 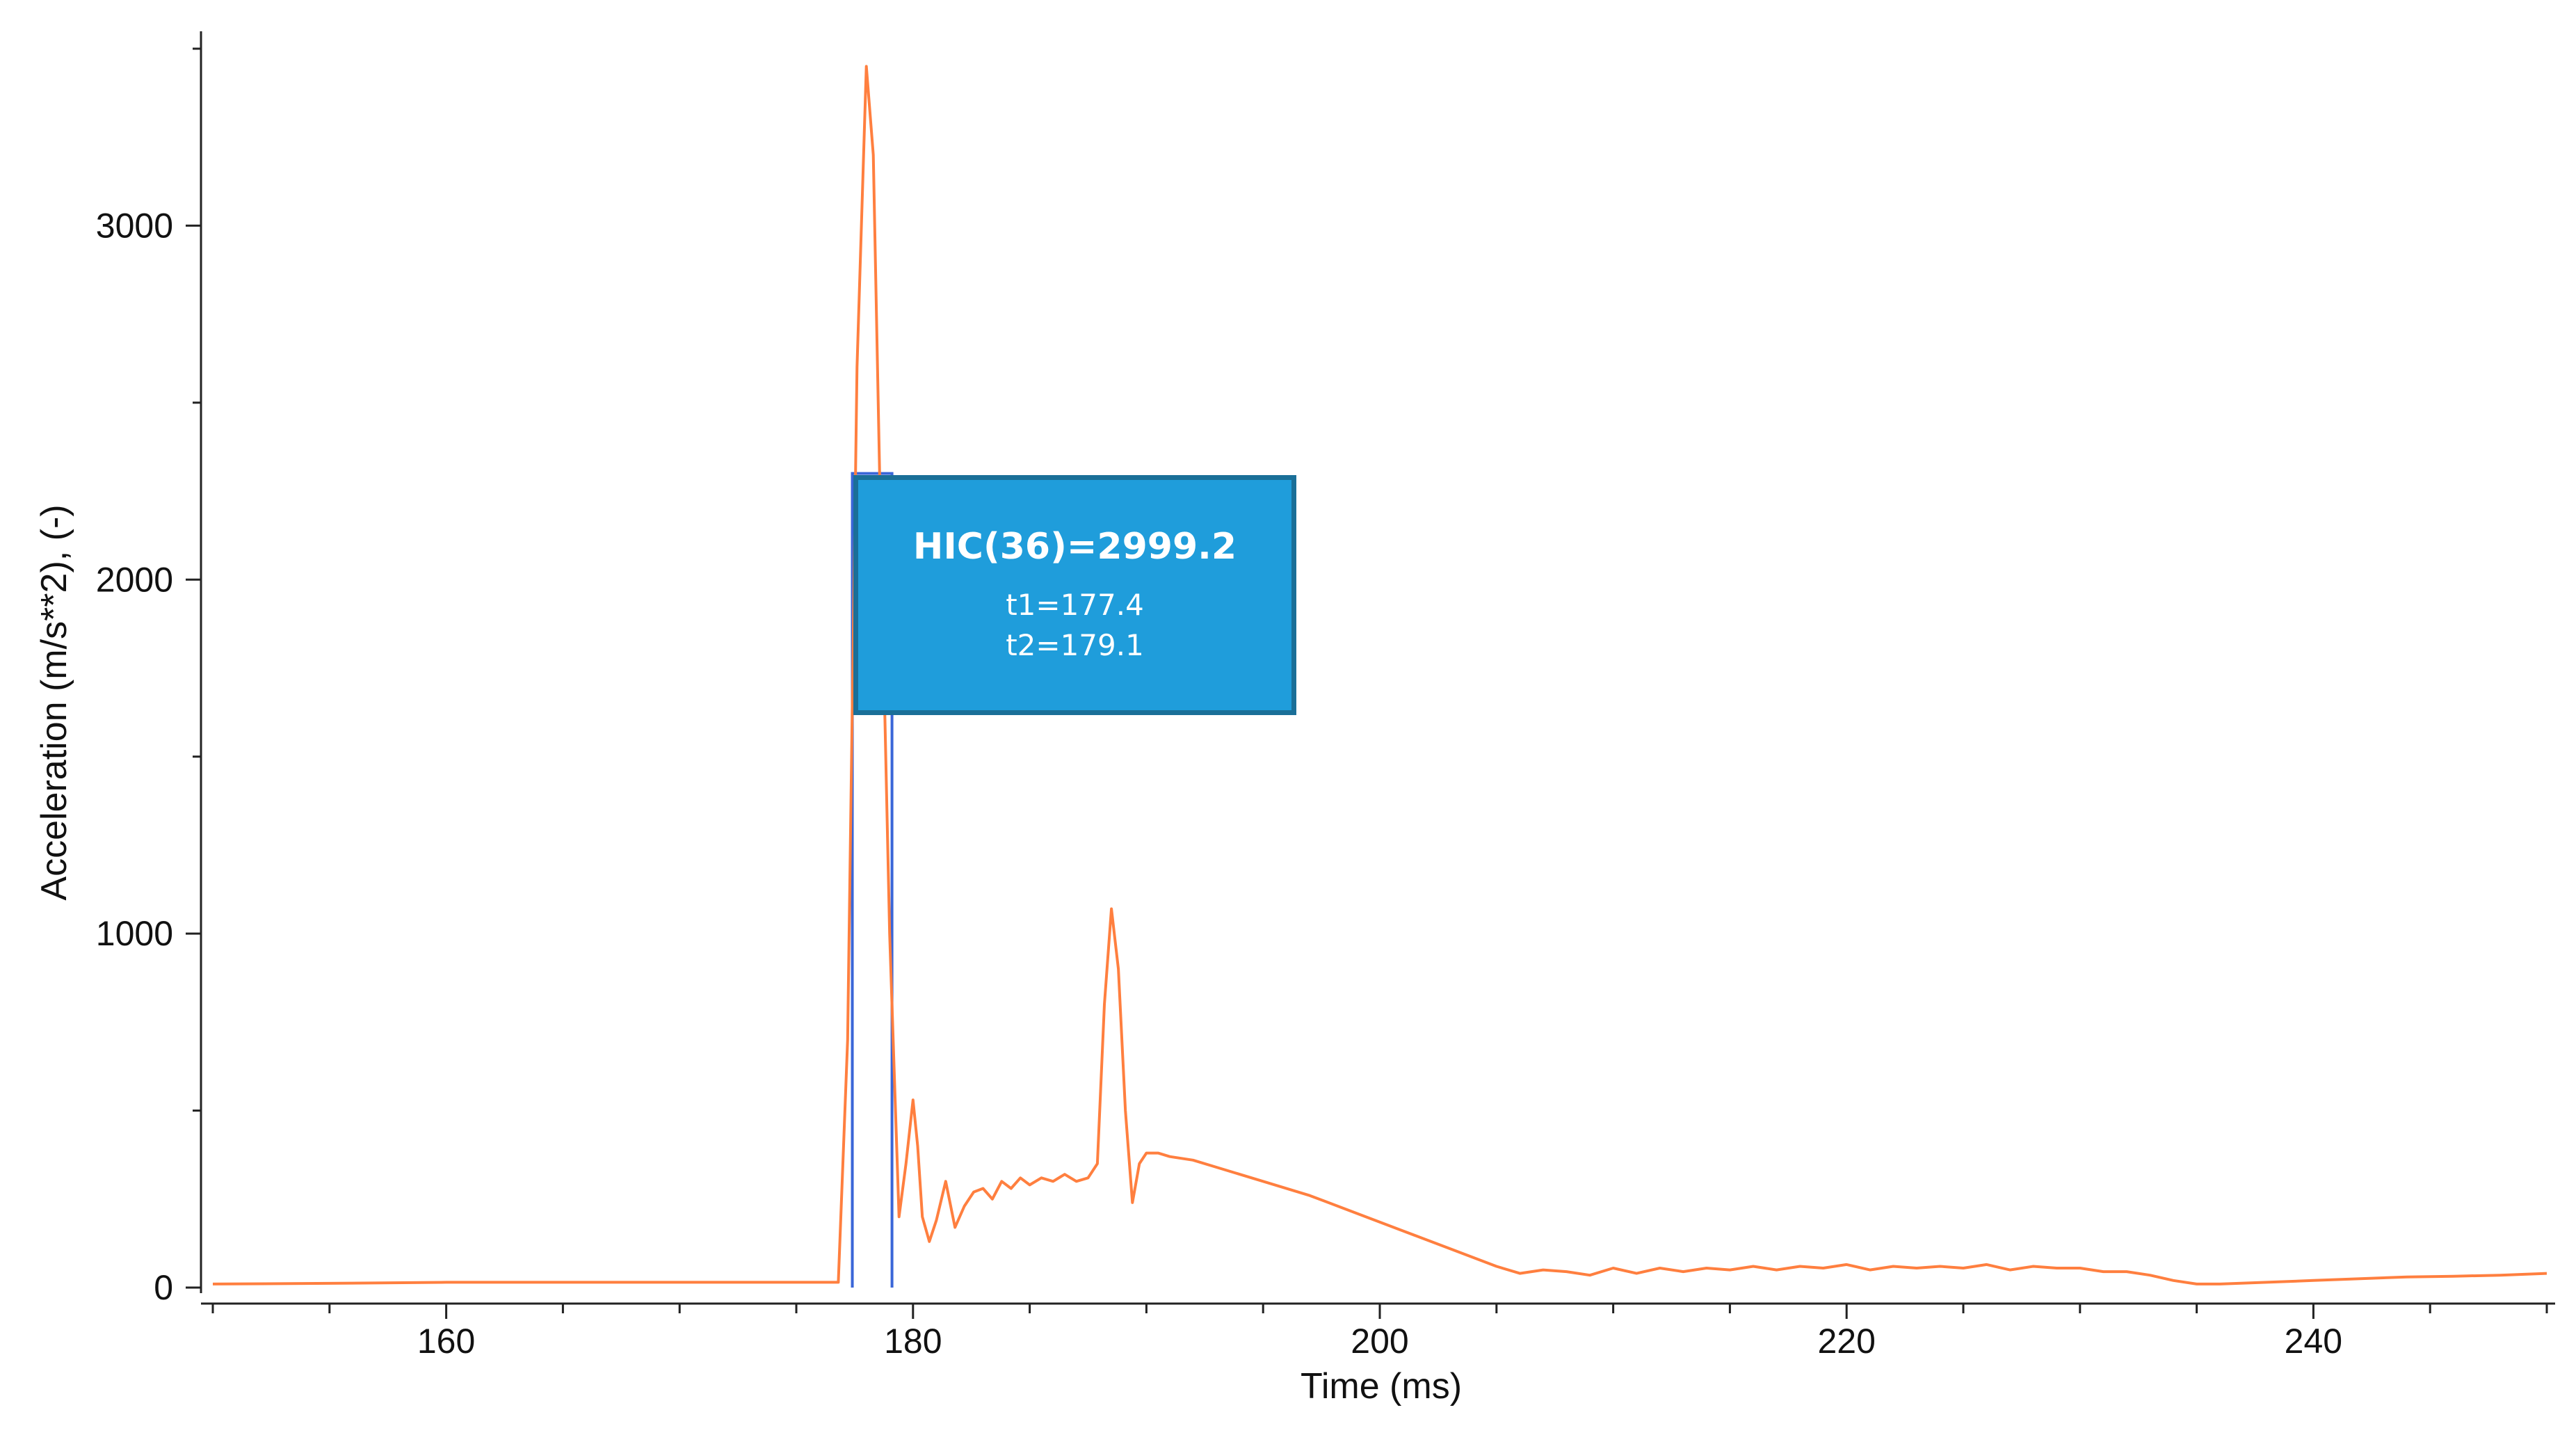 I want to click on x-tick-label: 160, so click(x=446, y=1341).